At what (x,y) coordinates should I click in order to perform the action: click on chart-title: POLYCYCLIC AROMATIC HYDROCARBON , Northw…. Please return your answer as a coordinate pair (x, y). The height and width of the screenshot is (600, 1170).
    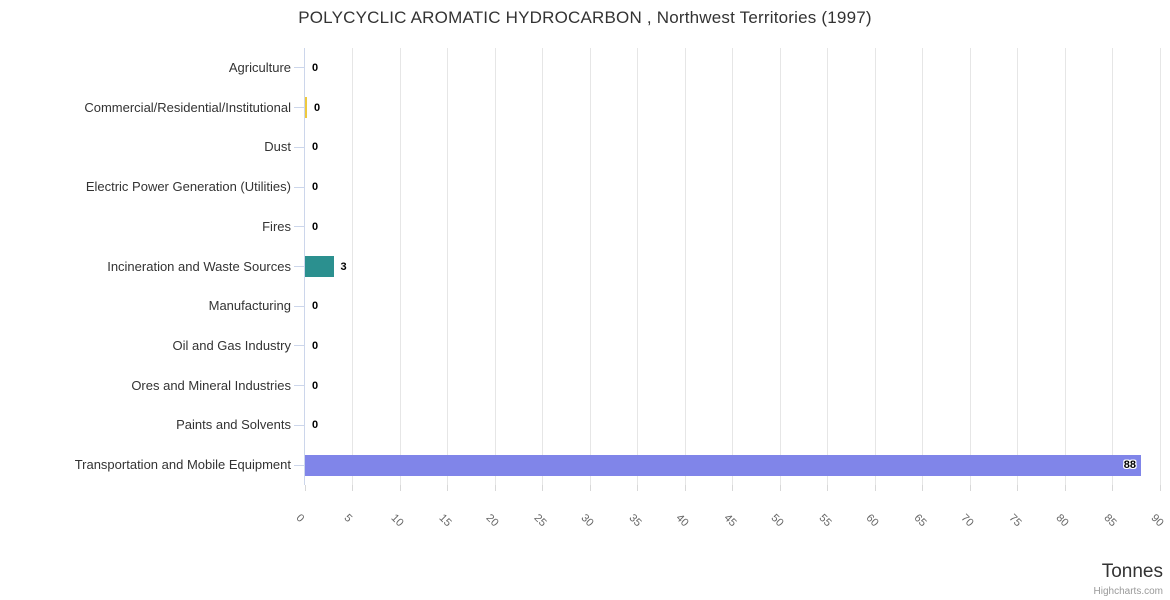
    Looking at the image, I should click on (585, 17).